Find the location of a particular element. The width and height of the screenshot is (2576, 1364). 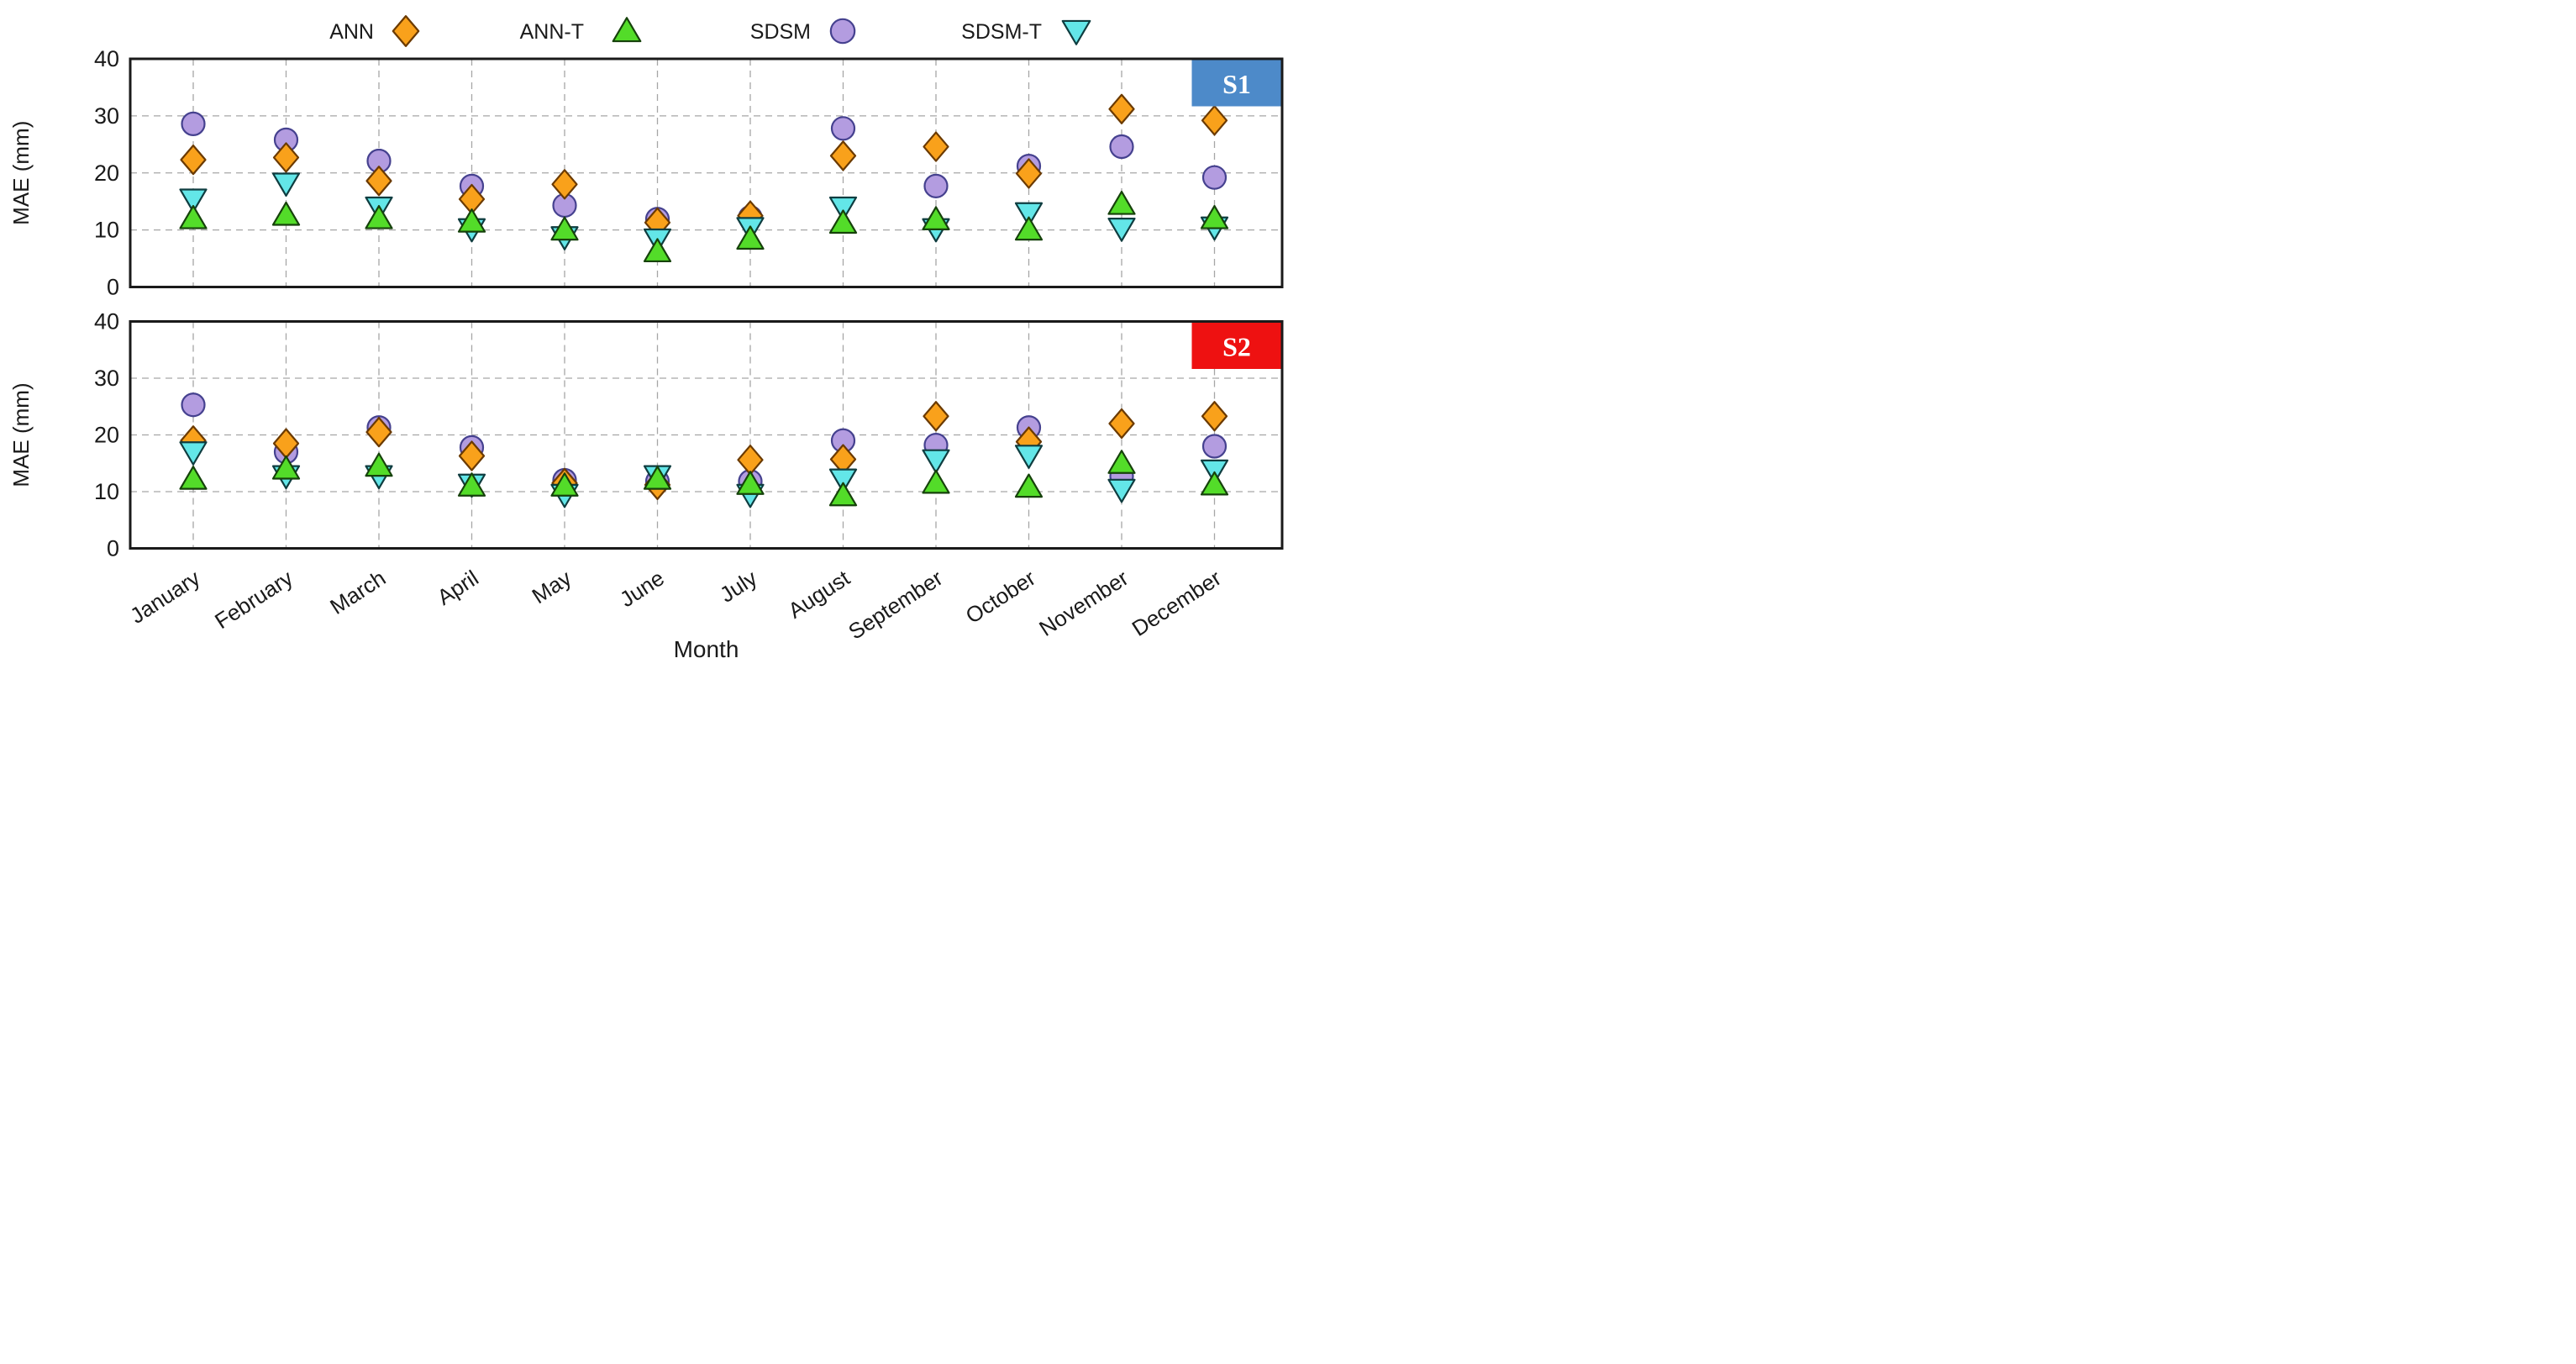

marker-sdsm-december-s1 is located at coordinates (1214, 178).